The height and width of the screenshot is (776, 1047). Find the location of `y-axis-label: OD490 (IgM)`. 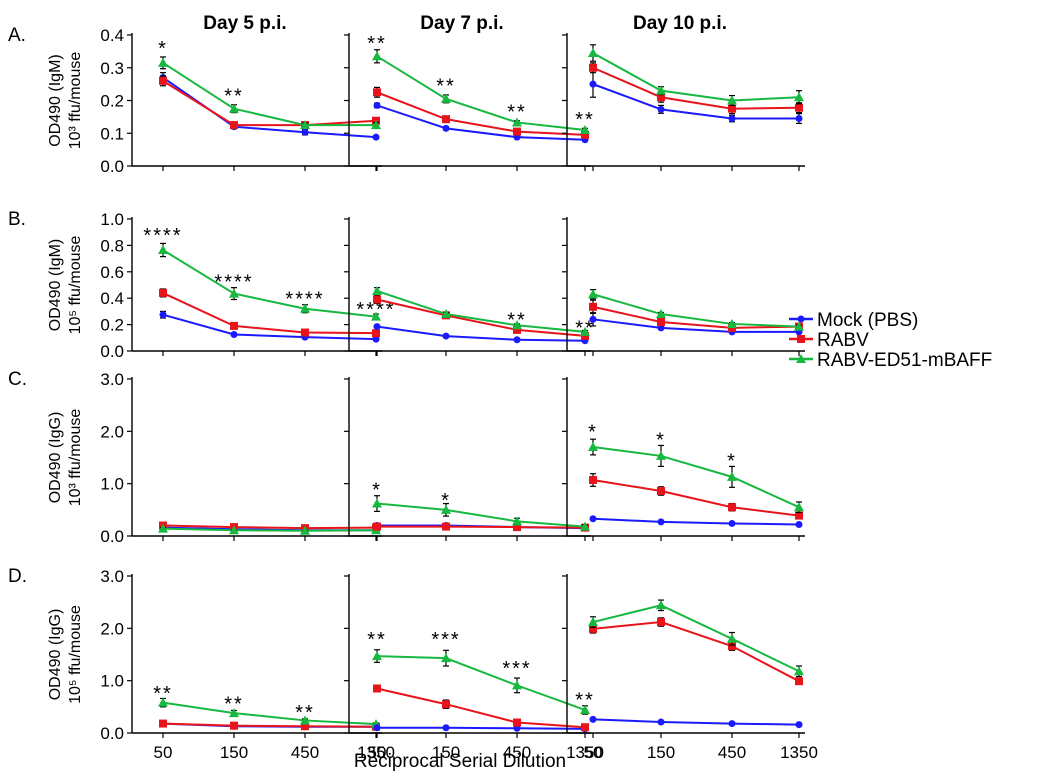

y-axis-label: OD490 (IgM) is located at coordinates (55, 100).